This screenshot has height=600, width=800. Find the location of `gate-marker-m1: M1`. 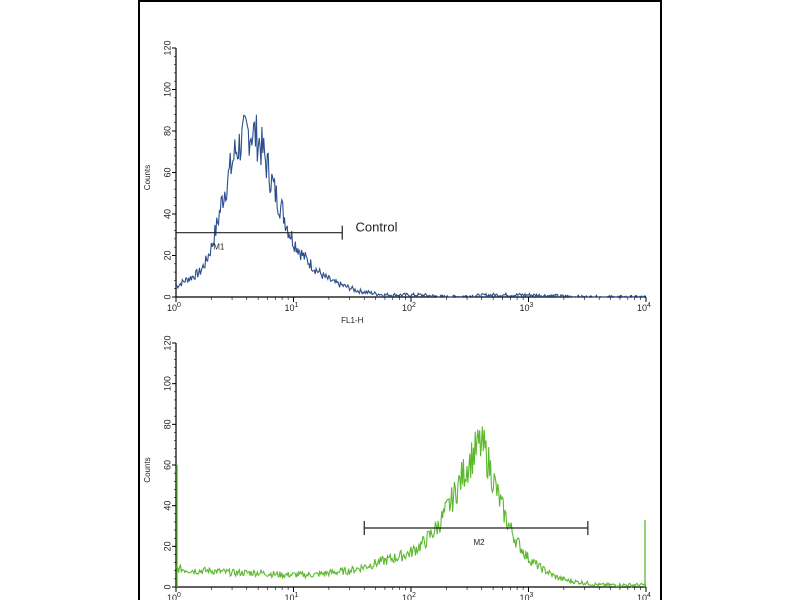

gate-marker-m1: M1 is located at coordinates (259, 238).